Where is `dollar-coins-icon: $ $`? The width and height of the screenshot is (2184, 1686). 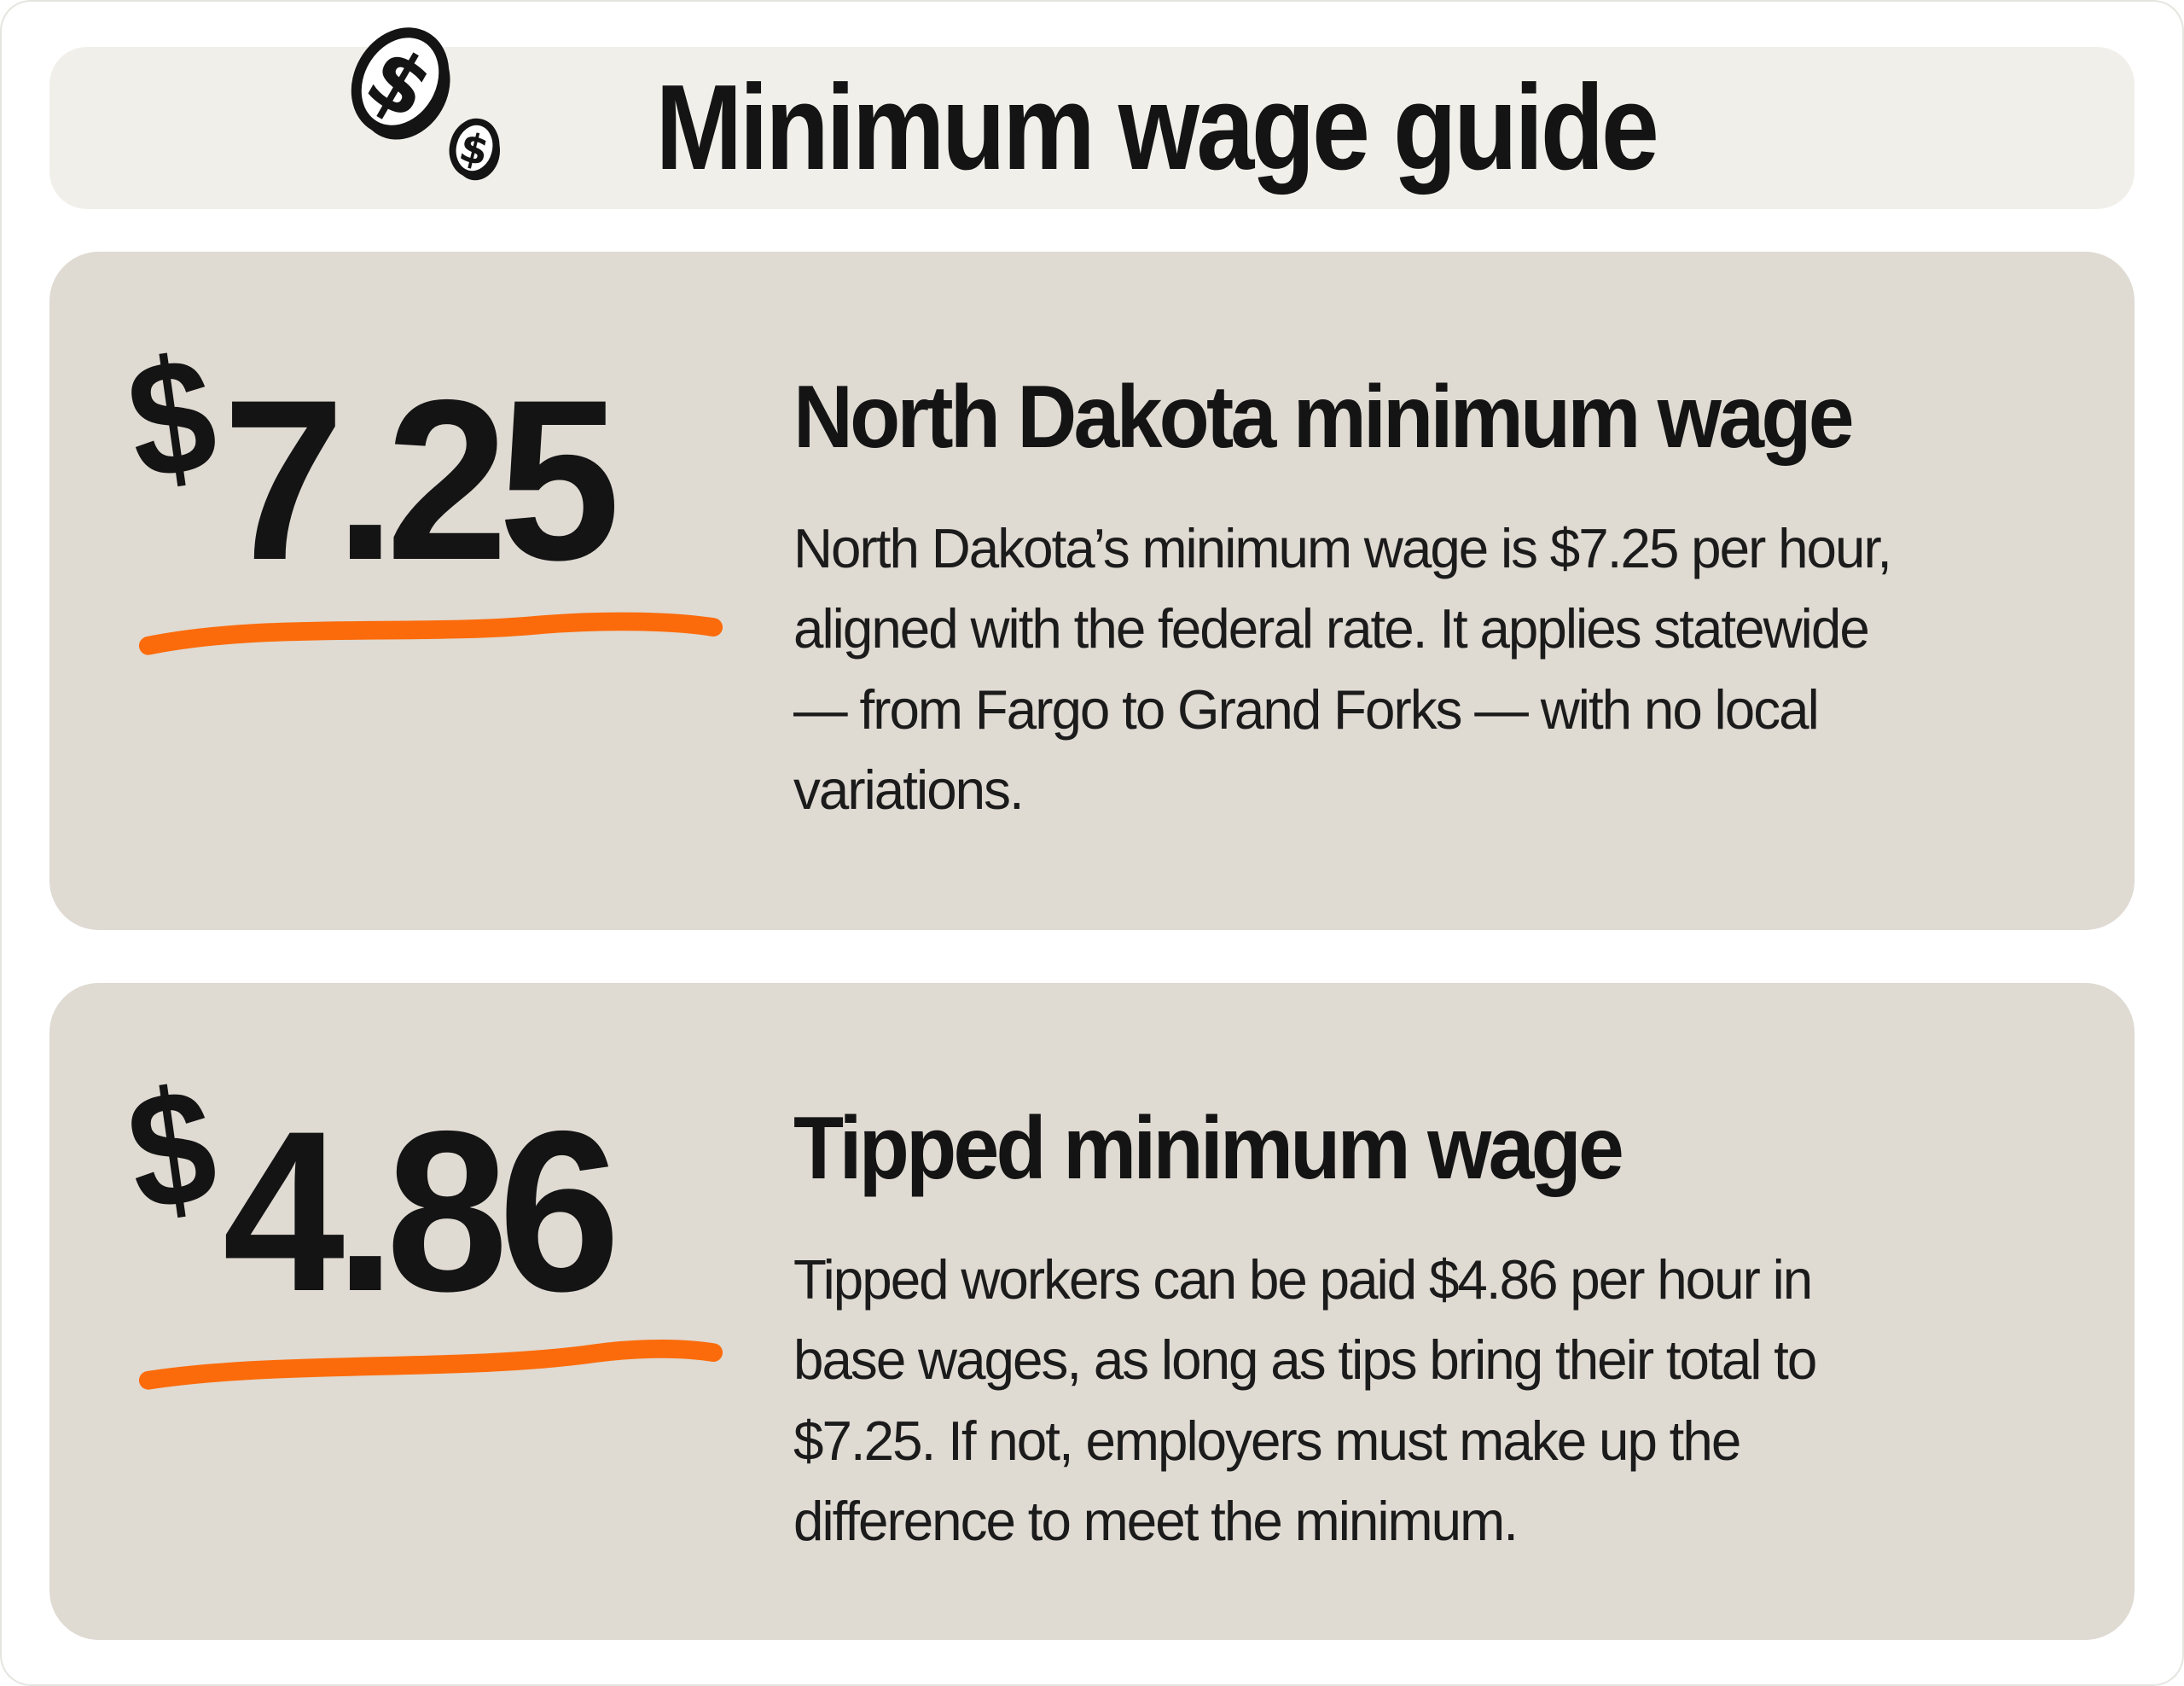
dollar-coins-icon: $ $ is located at coordinates (426, 104).